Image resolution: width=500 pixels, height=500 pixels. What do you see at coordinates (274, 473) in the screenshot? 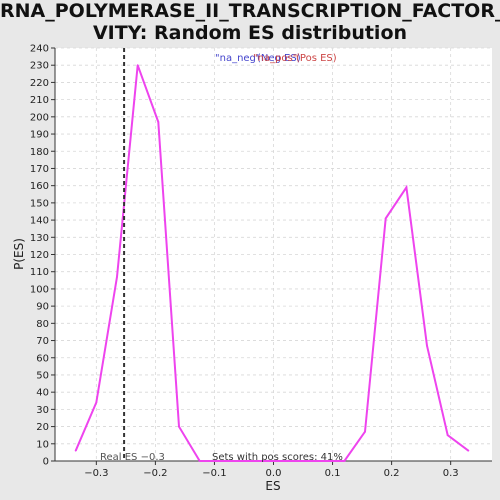
I see `x-tick-label: 0.0` at bounding box center [274, 473].